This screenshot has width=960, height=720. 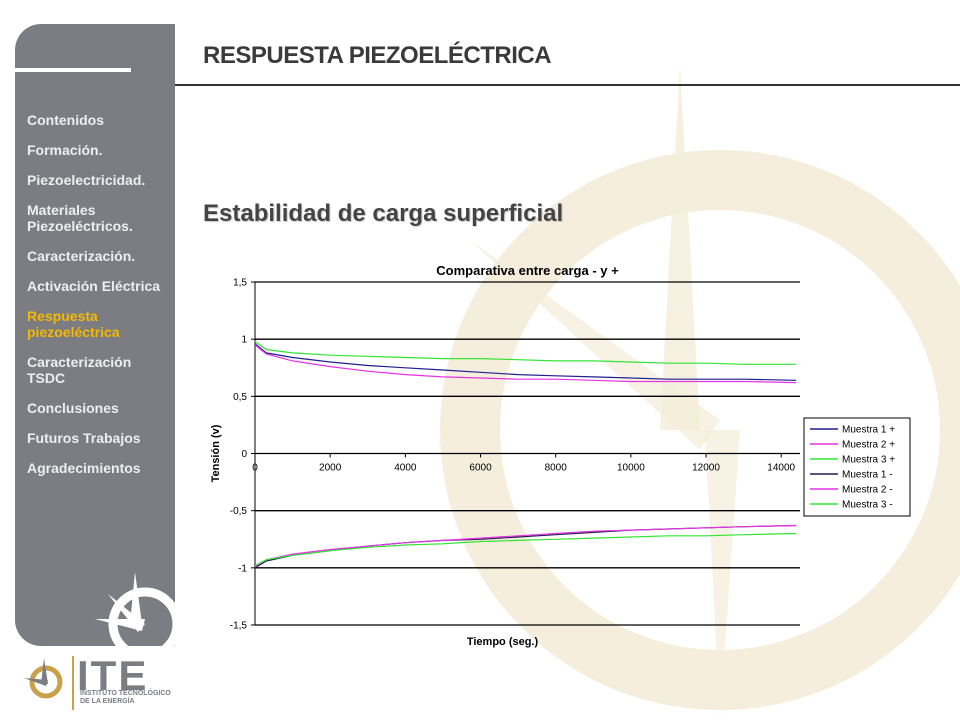 I want to click on sidebar-accent-bar, so click(x=73, y=70).